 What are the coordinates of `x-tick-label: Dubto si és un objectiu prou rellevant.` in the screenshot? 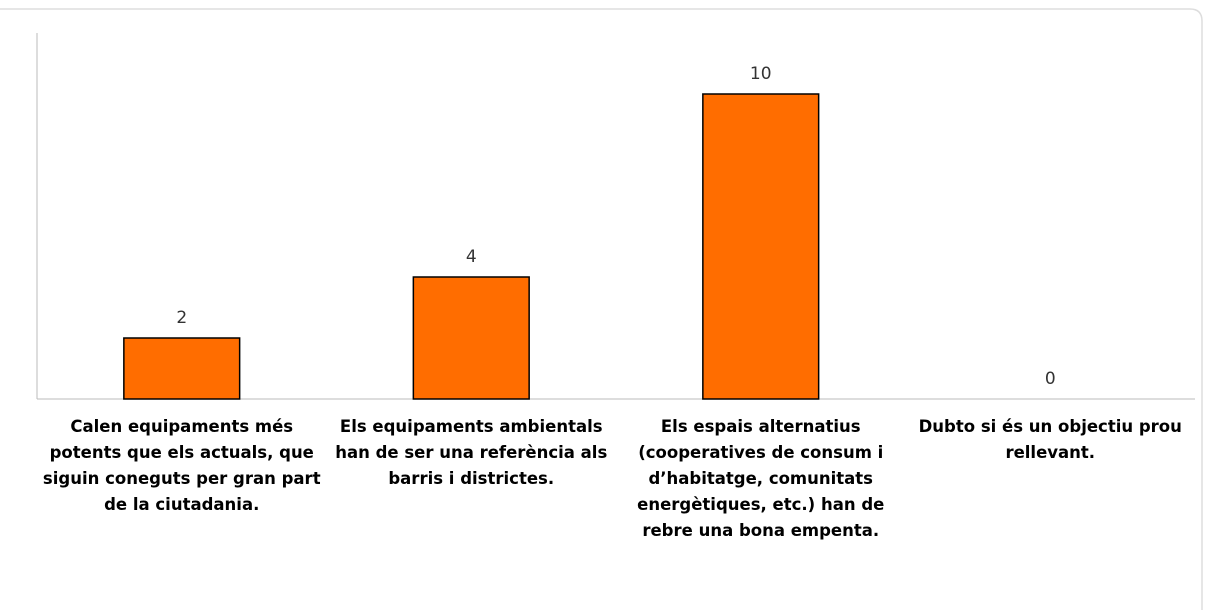 It's located at (1050, 439).